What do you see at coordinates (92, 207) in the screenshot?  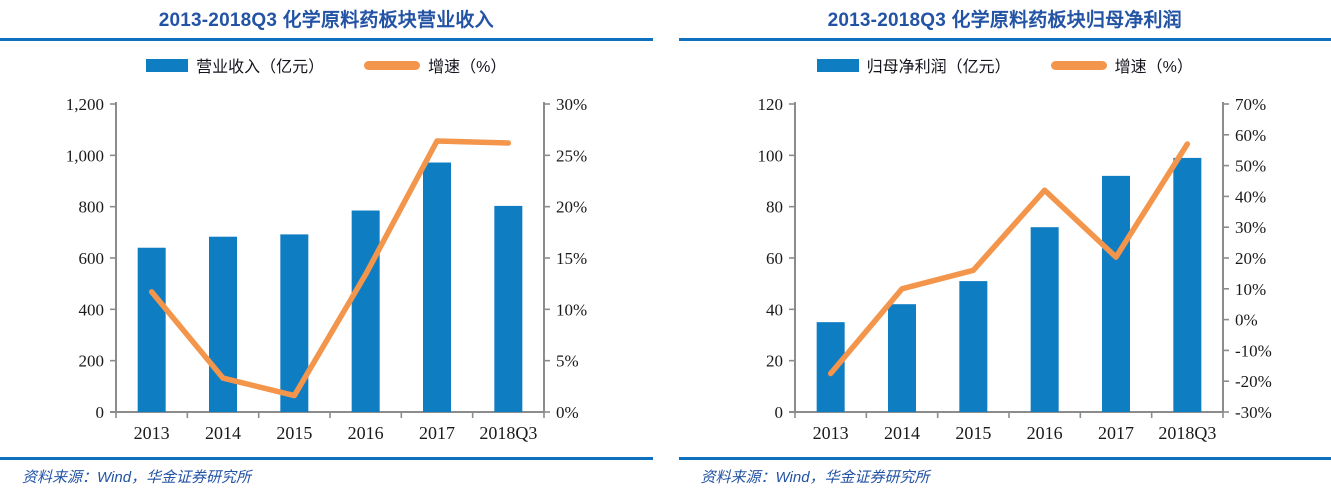 I see `left-tick-label: 800` at bounding box center [92, 207].